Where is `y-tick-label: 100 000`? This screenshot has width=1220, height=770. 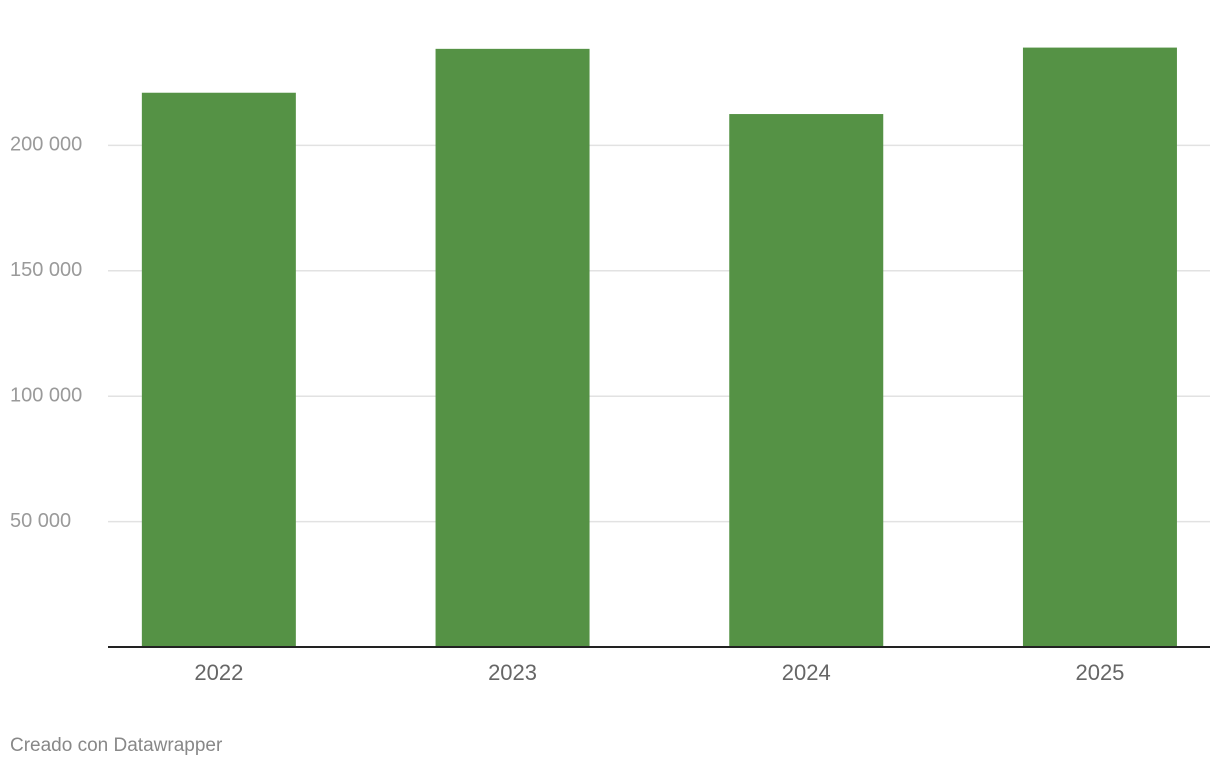
y-tick-label: 100 000 is located at coordinates (46, 395).